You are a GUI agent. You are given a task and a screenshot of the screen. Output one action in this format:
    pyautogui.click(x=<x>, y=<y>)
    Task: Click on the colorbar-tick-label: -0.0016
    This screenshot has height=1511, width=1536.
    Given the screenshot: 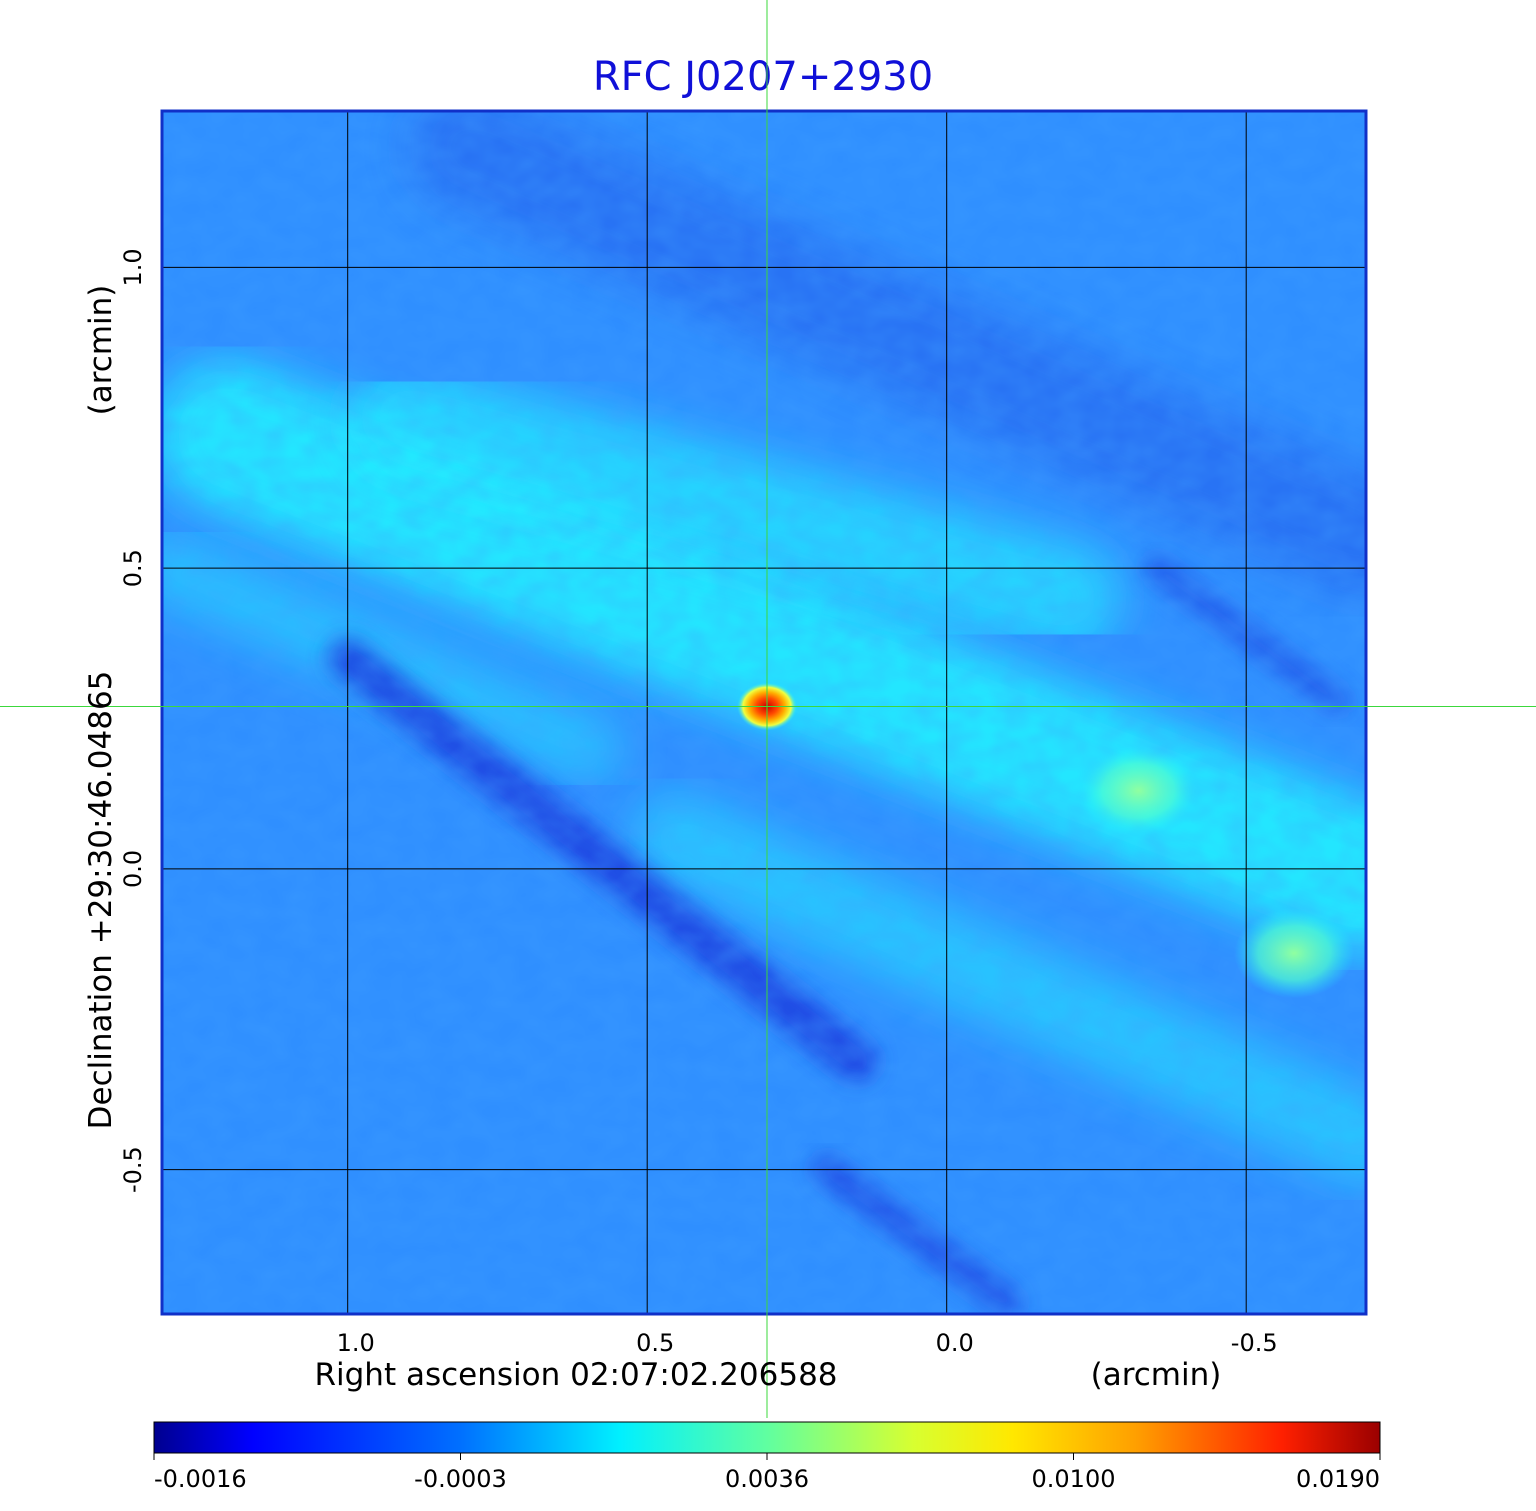 What is the action you would take?
    pyautogui.click(x=200, y=1479)
    